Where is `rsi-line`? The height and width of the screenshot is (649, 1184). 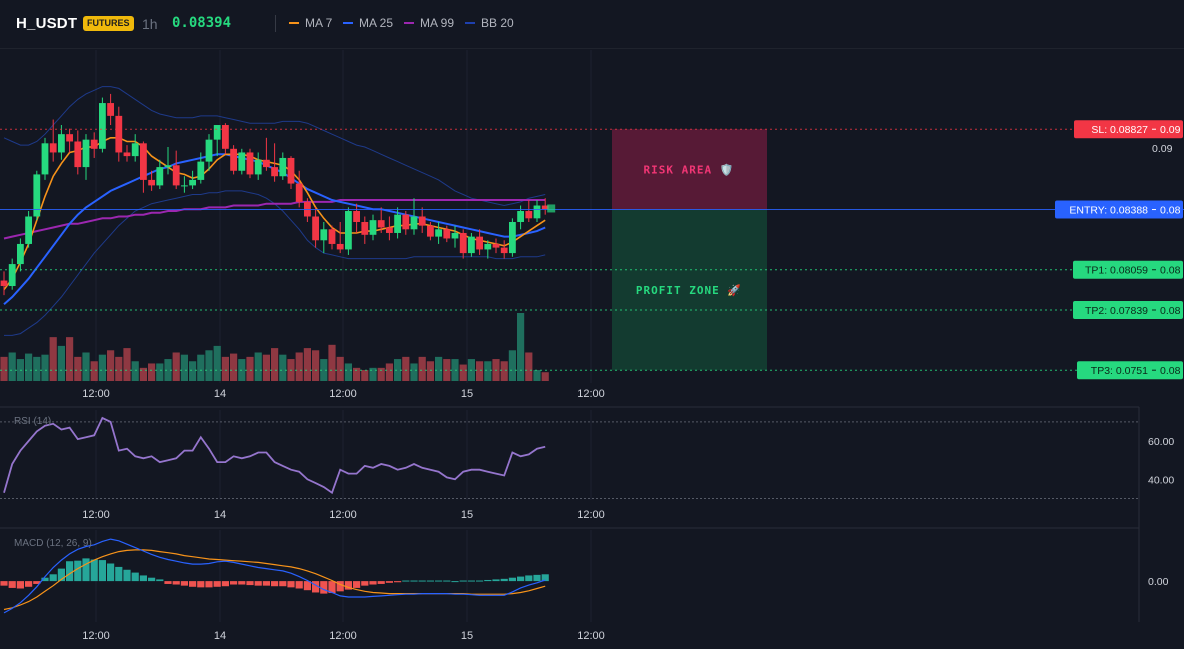
rsi-line is located at coordinates (274, 455).